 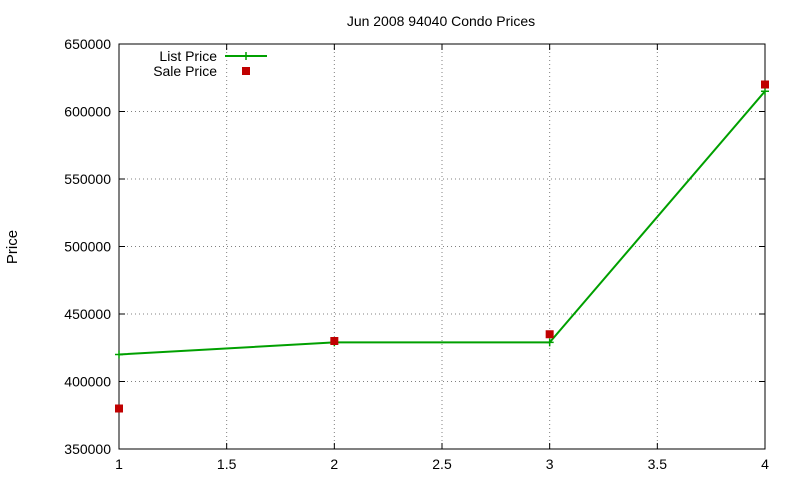 What do you see at coordinates (334, 464) in the screenshot?
I see `x-tick-label: 2` at bounding box center [334, 464].